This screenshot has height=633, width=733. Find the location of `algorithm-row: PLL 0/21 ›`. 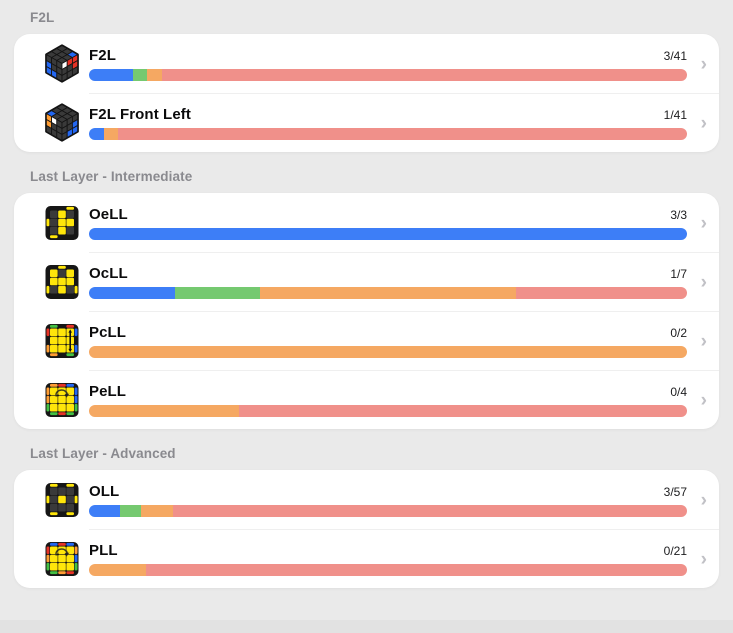

algorithm-row: PLL 0/21 › is located at coordinates (366, 558).